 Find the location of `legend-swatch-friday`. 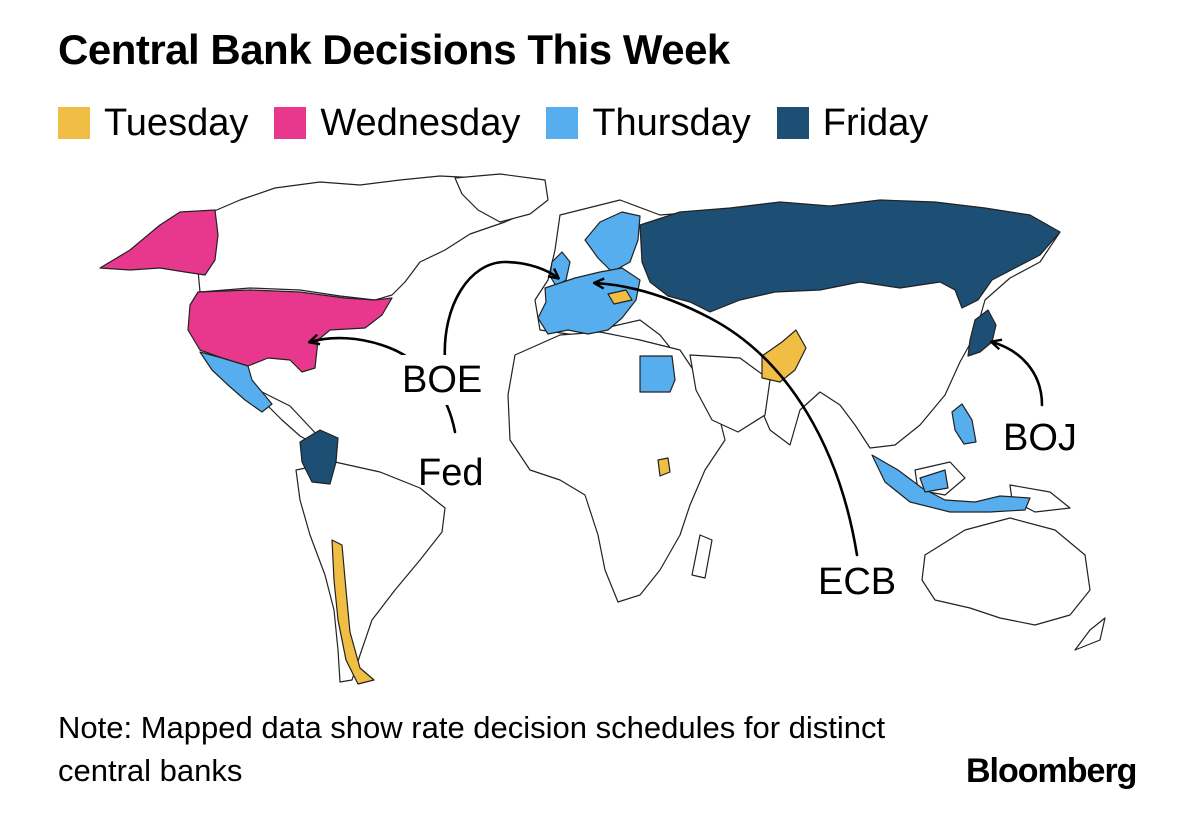

legend-swatch-friday is located at coordinates (792, 123).